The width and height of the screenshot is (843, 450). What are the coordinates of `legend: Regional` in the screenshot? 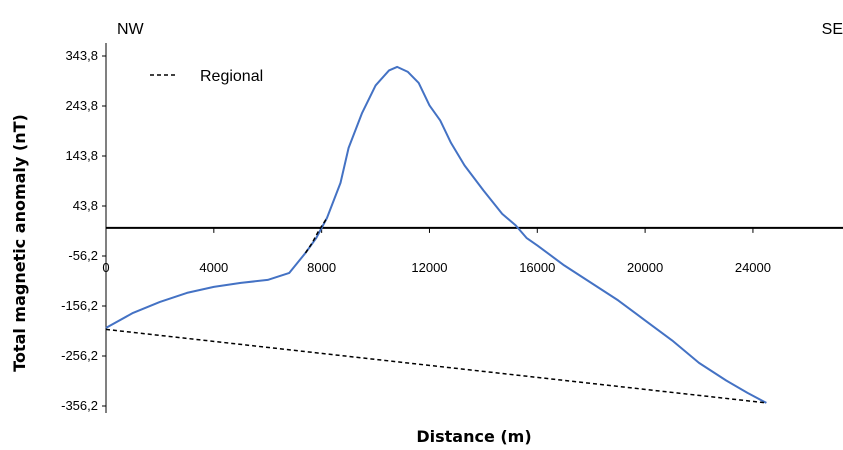 It's located at (206, 76).